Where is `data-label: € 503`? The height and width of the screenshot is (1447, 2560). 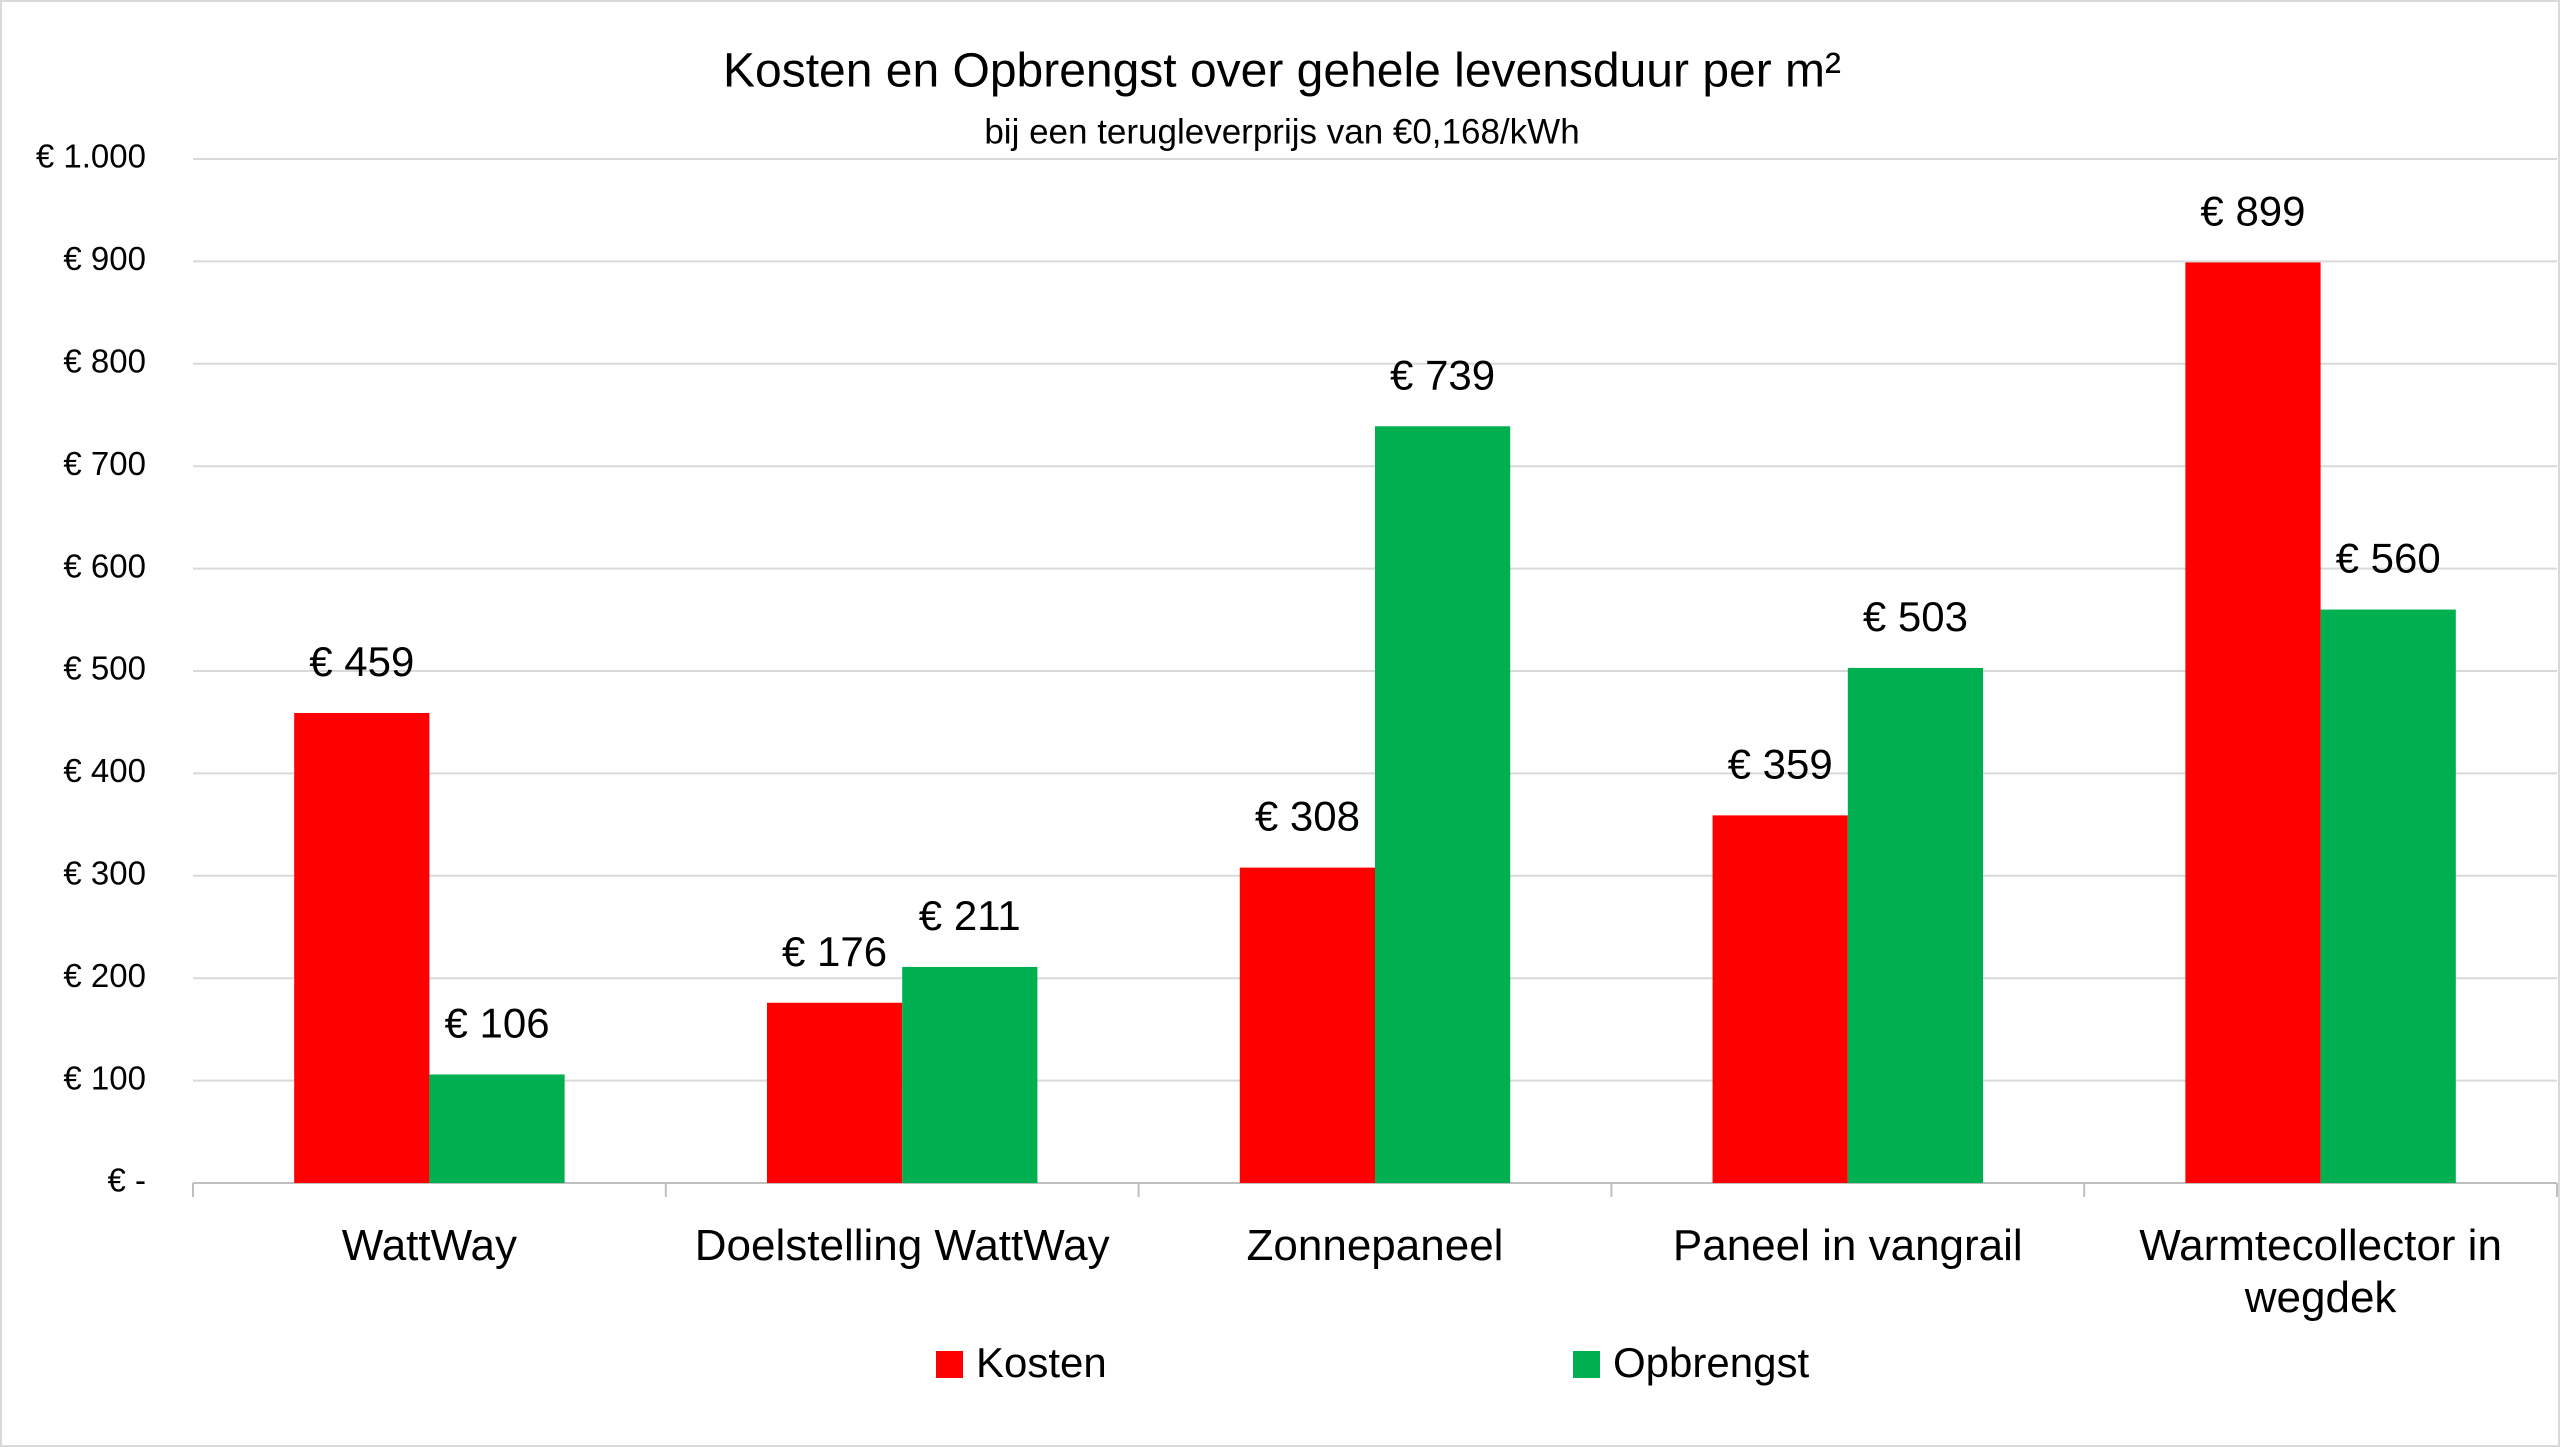
data-label: € 503 is located at coordinates (1915, 616).